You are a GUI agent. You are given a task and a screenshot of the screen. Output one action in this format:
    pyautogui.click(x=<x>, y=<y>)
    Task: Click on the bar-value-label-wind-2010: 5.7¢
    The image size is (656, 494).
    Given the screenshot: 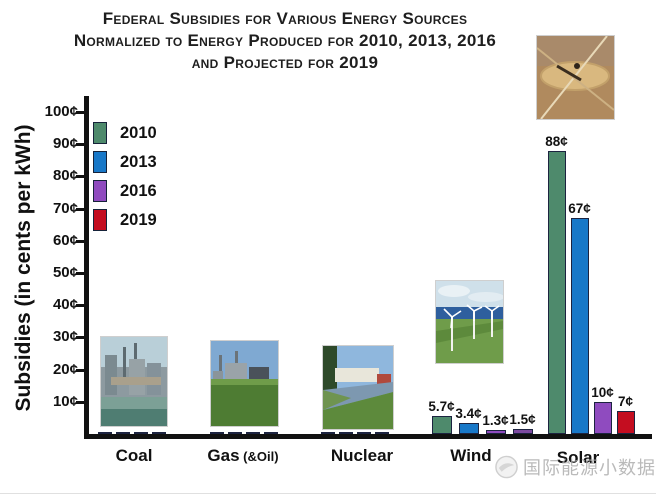 What is the action you would take?
    pyautogui.click(x=441, y=406)
    